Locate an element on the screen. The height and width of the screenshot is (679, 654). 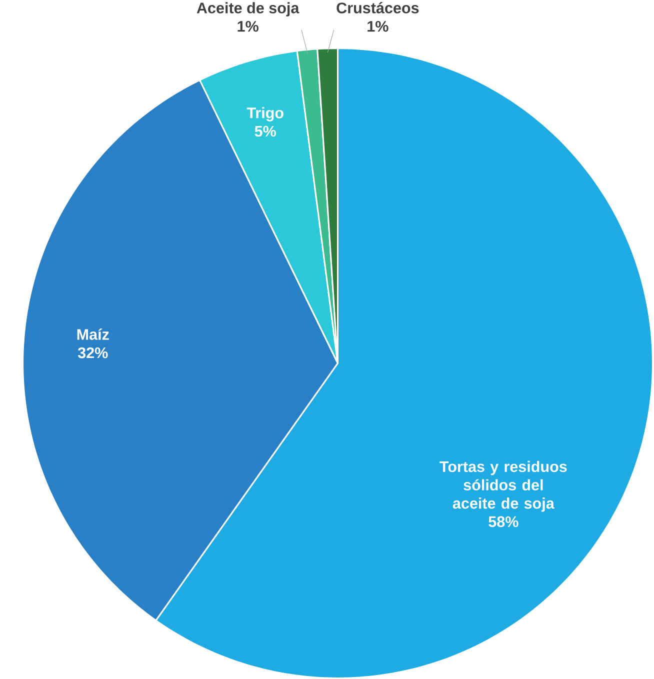
data-label: 32% is located at coordinates (93, 352).